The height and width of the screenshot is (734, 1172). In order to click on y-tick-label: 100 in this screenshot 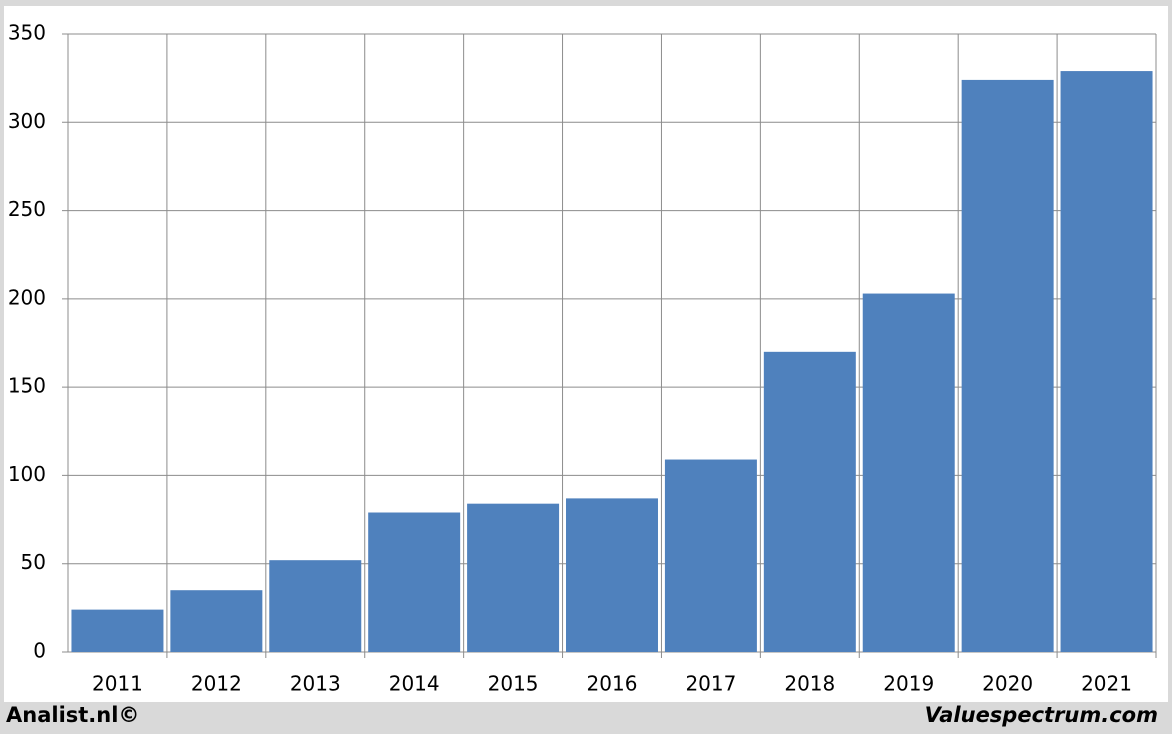, I will do `click(27, 474)`.